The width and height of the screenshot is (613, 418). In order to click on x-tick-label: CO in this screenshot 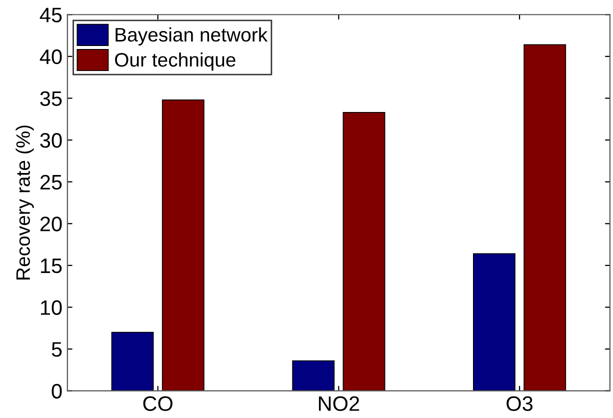, I will do `click(157, 403)`.